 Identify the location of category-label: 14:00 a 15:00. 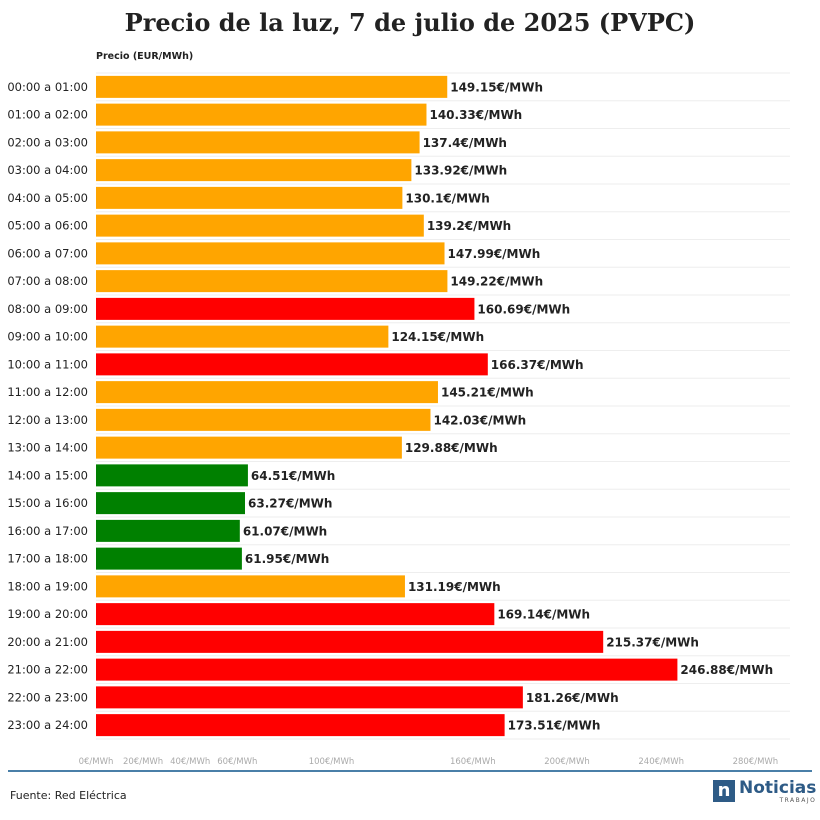
(47, 475).